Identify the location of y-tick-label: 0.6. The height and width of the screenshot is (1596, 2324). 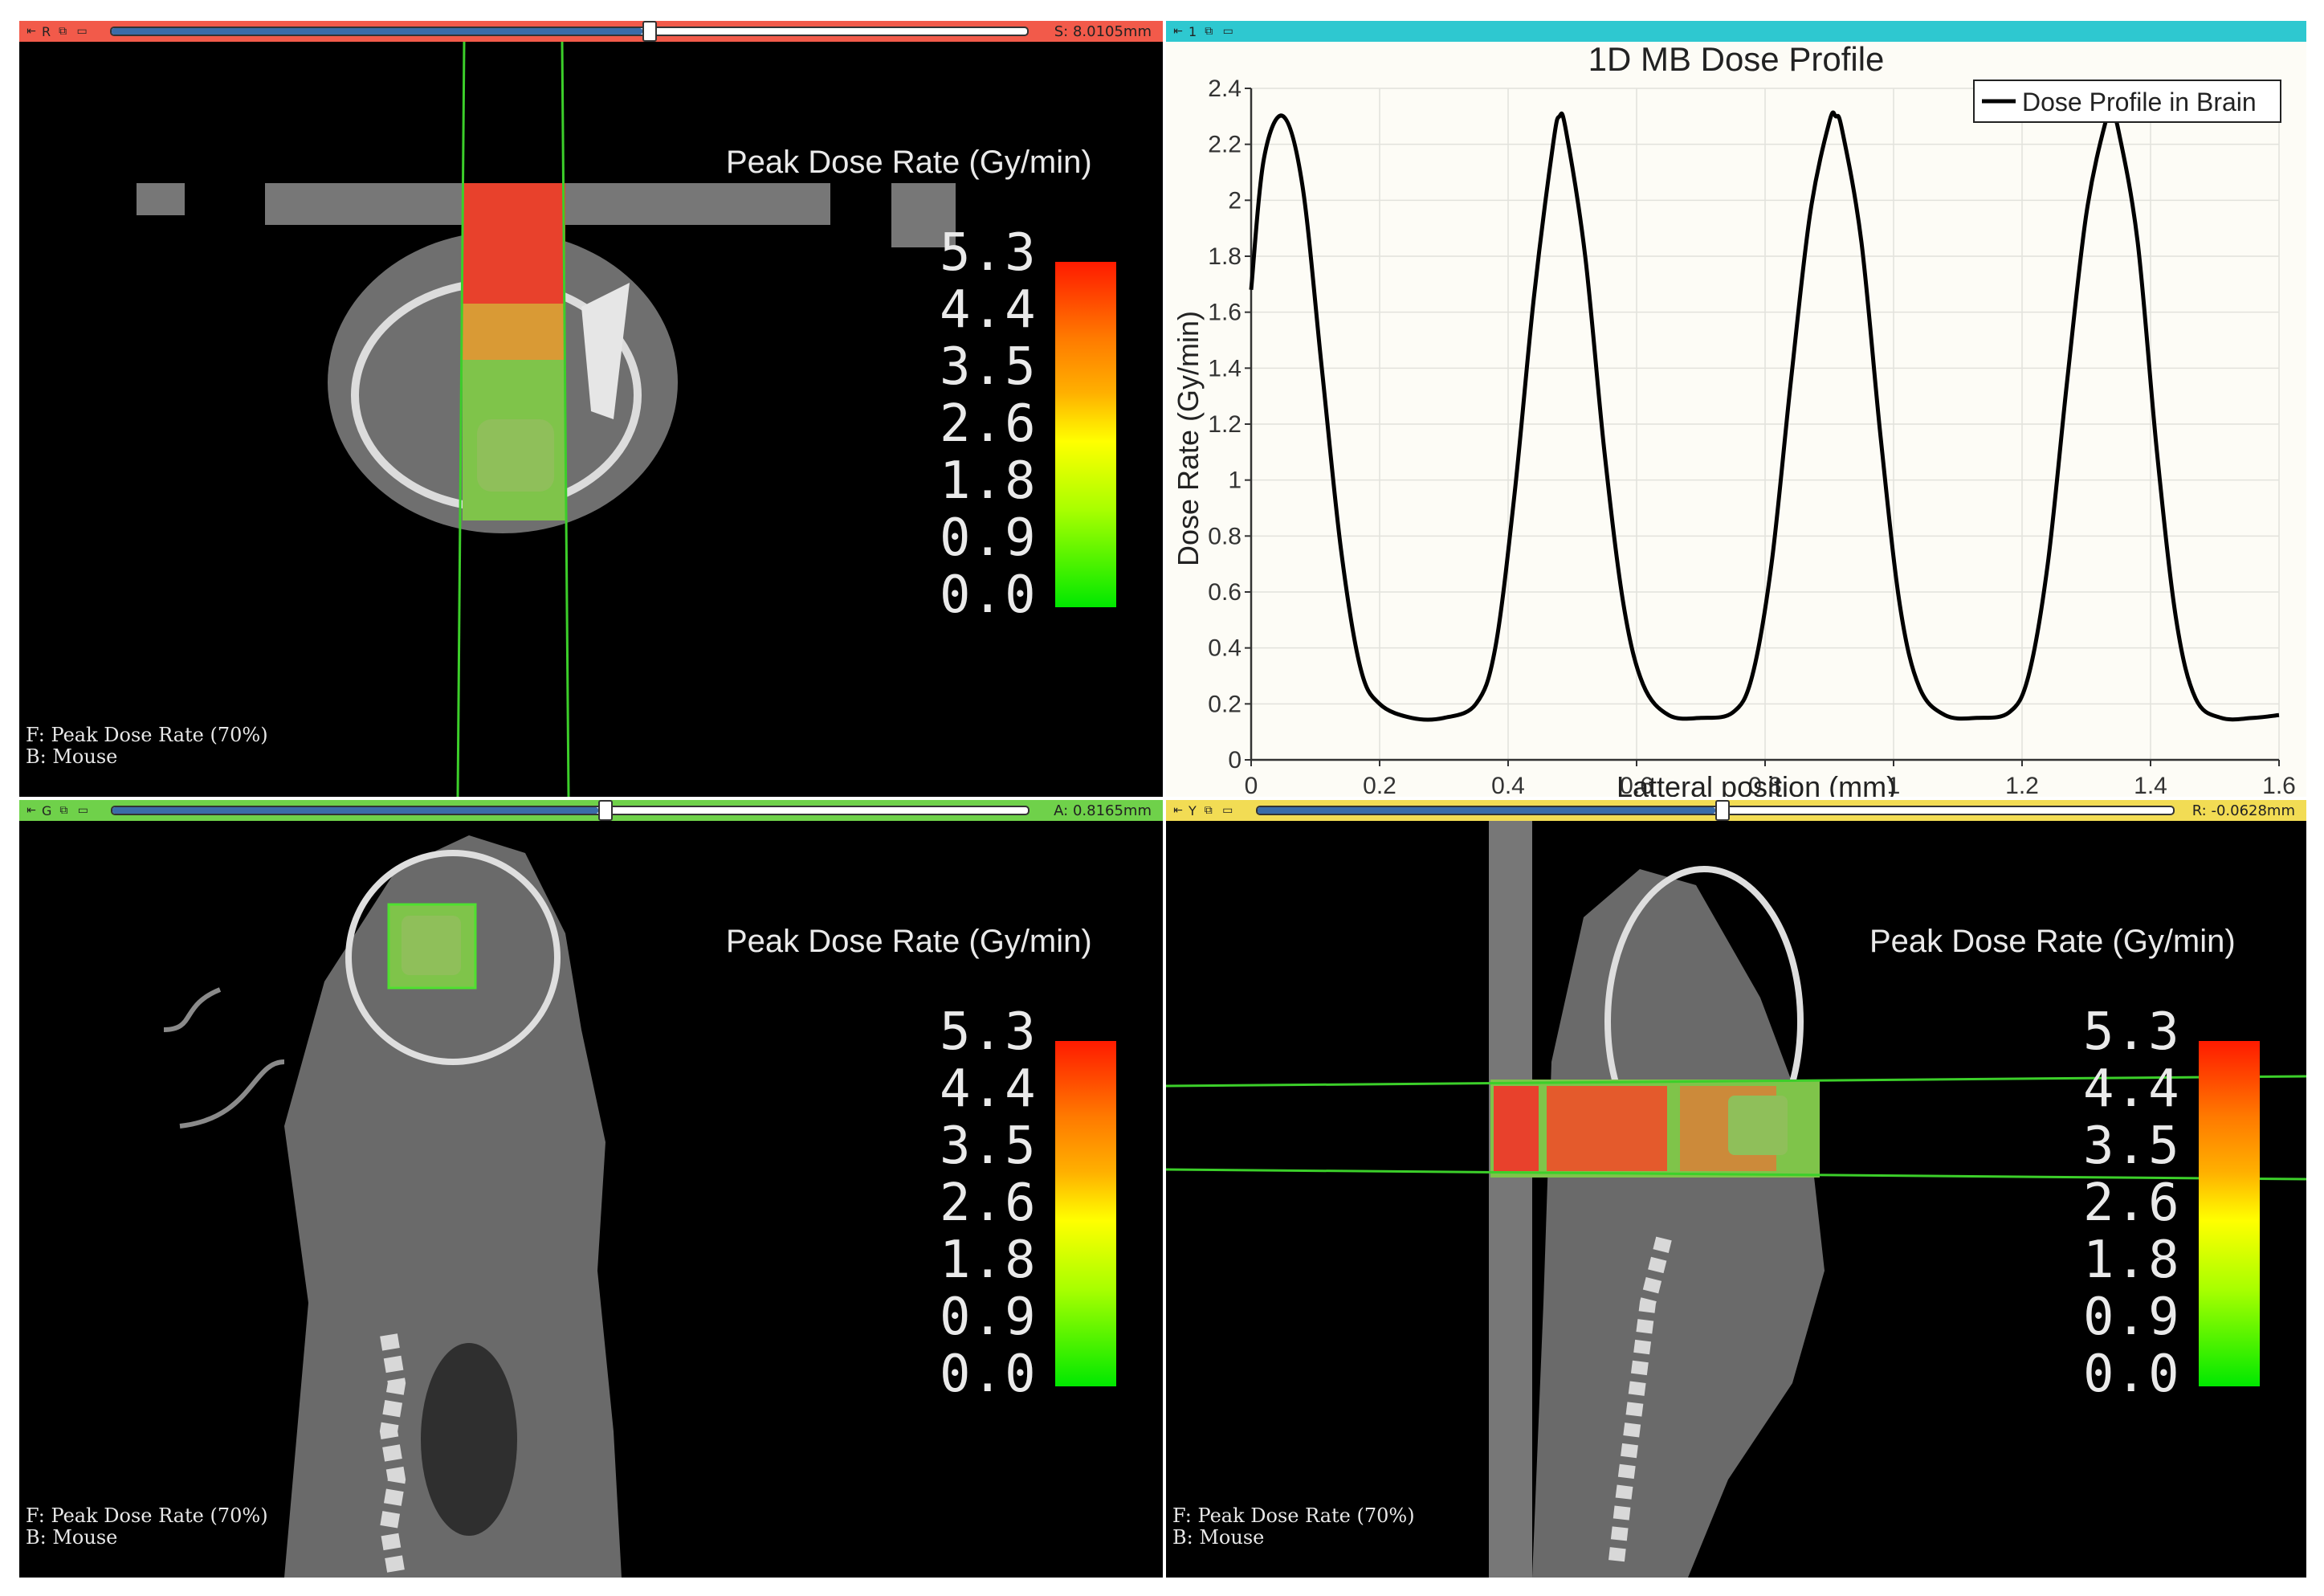
(1225, 592).